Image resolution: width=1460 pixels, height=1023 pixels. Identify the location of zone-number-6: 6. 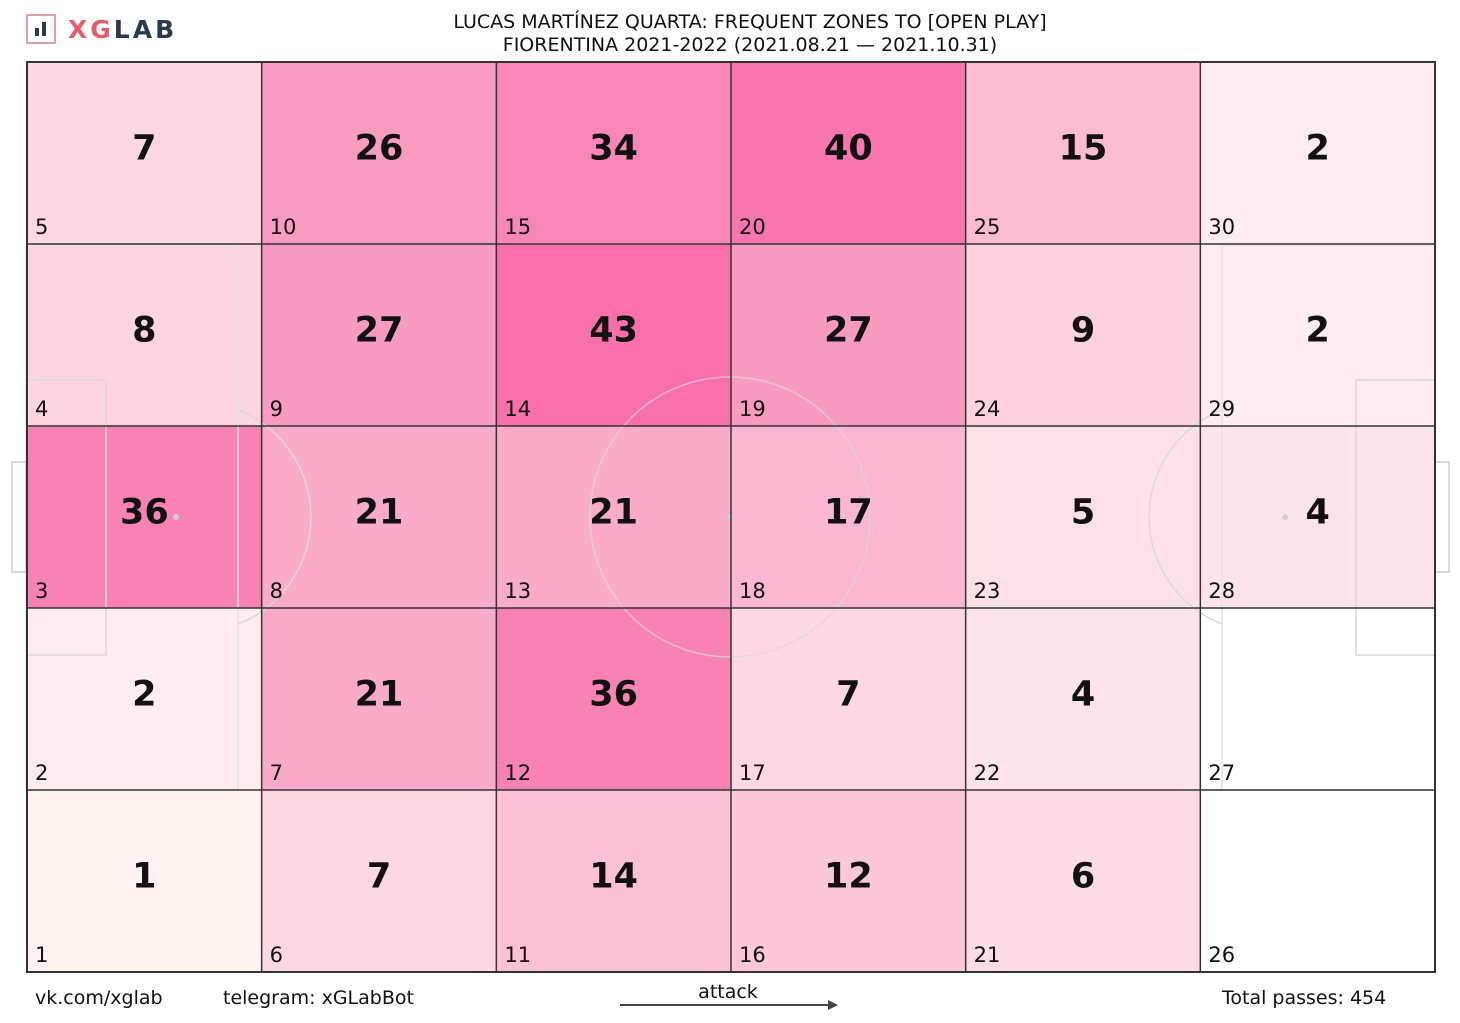
(276, 955).